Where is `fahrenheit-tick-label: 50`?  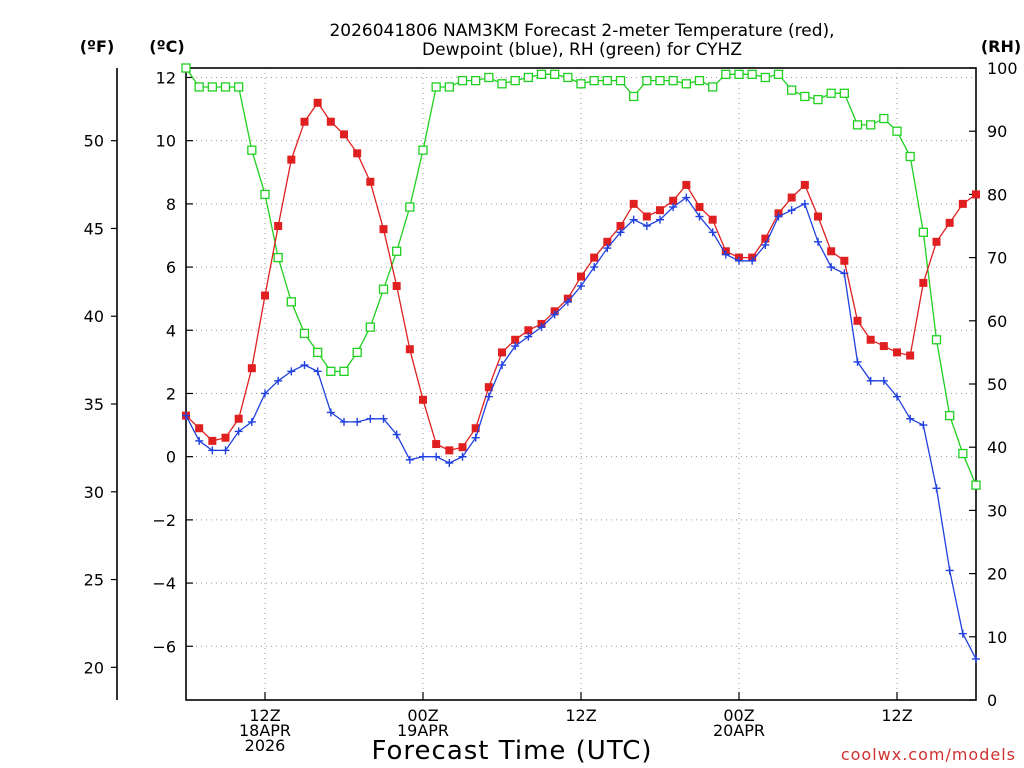 fahrenheit-tick-label: 50 is located at coordinates (94, 141).